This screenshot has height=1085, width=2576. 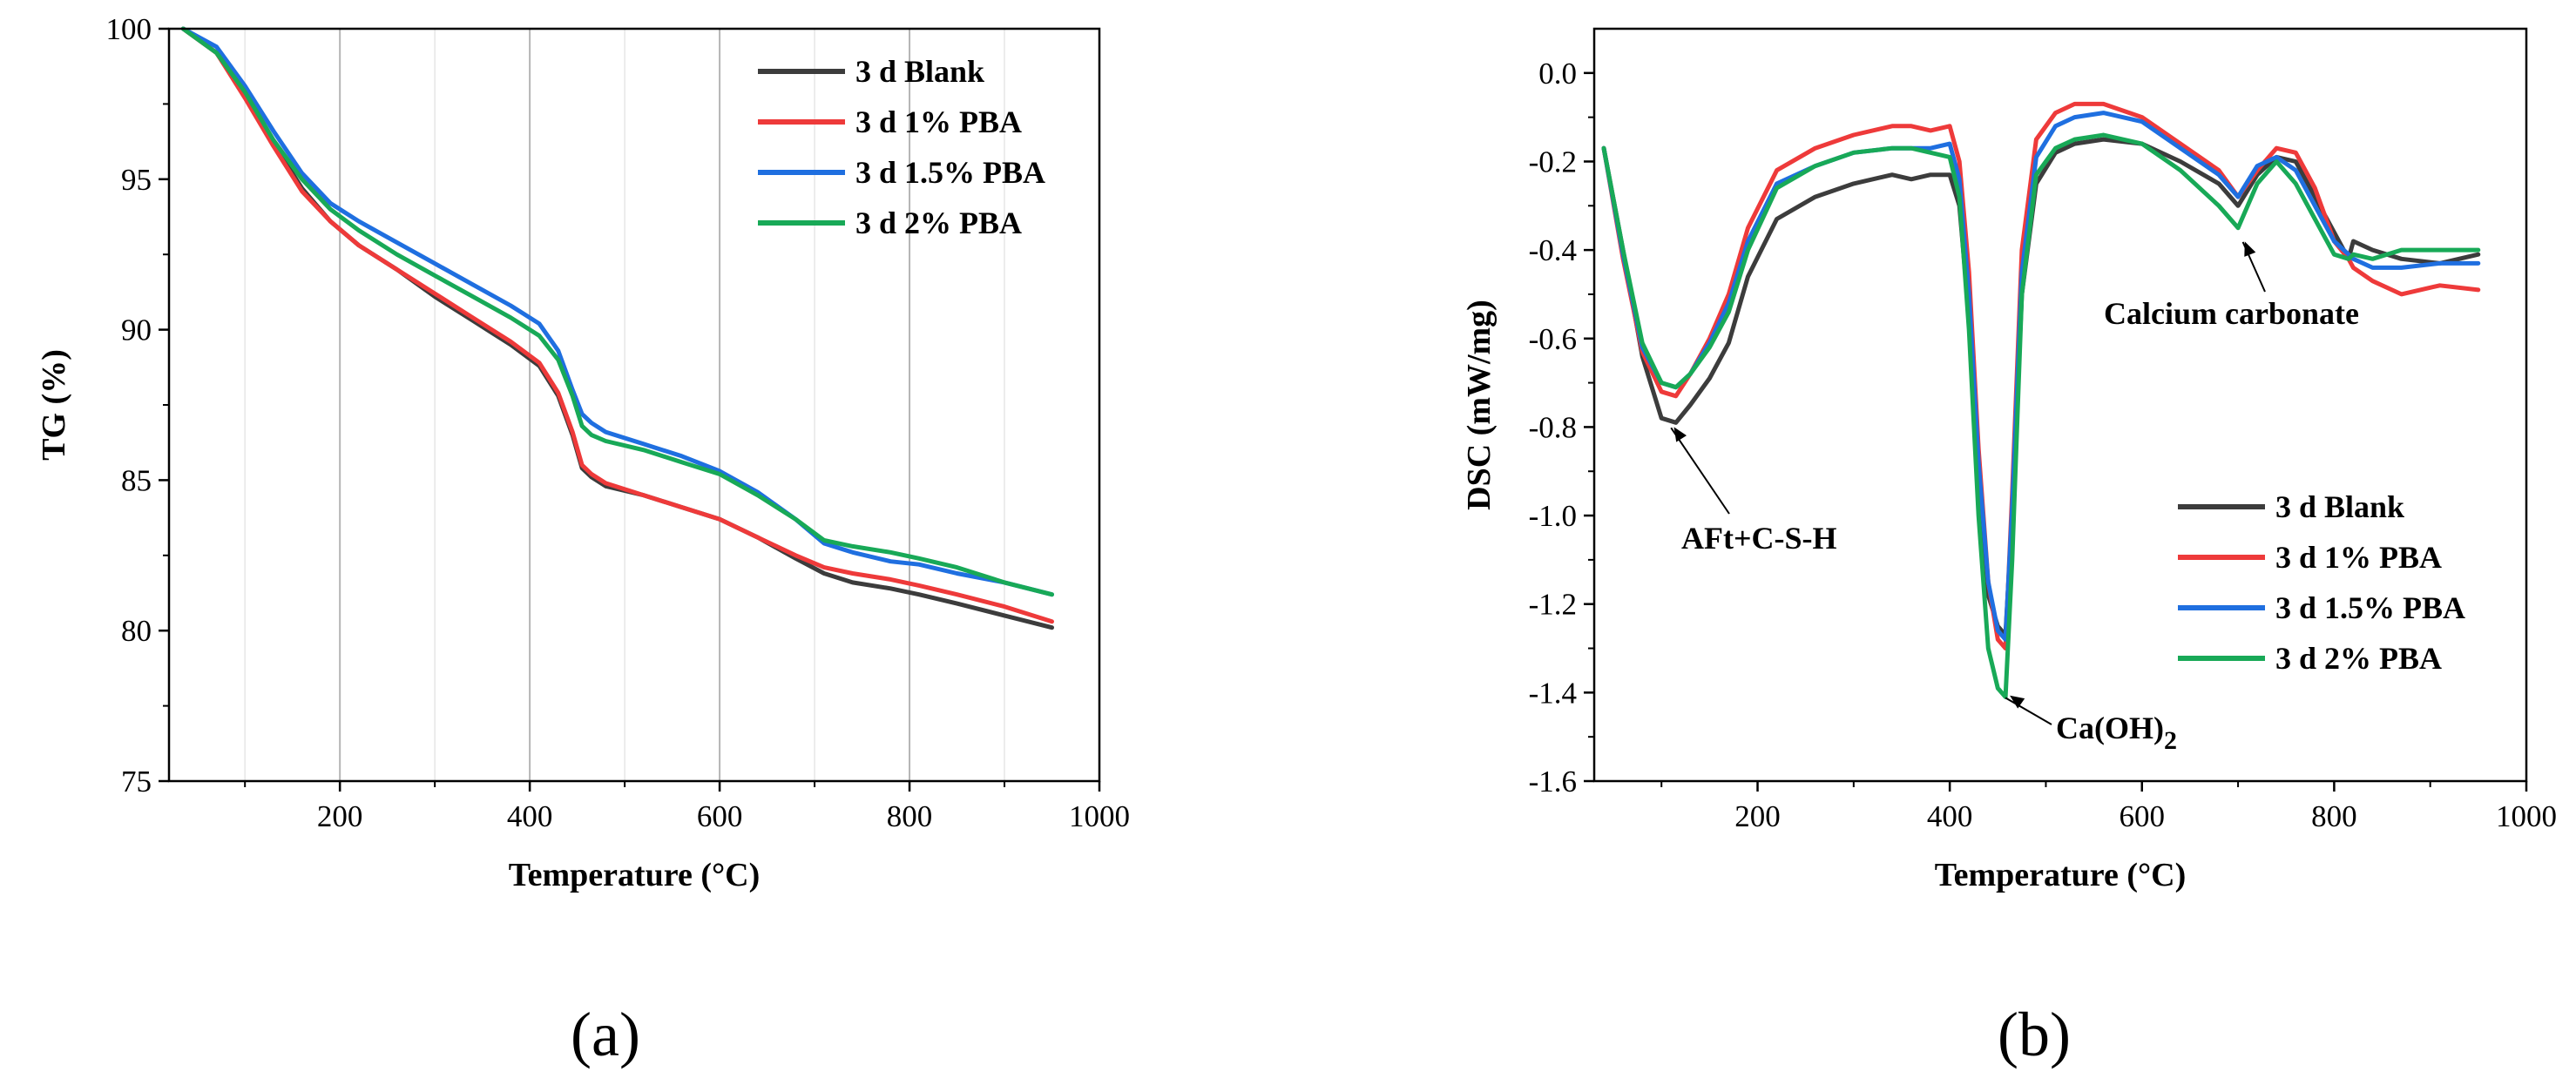 What do you see at coordinates (1479, 405) in the screenshot?
I see `dsc-chart-y-axis-title: DSC (mW/mg)` at bounding box center [1479, 405].